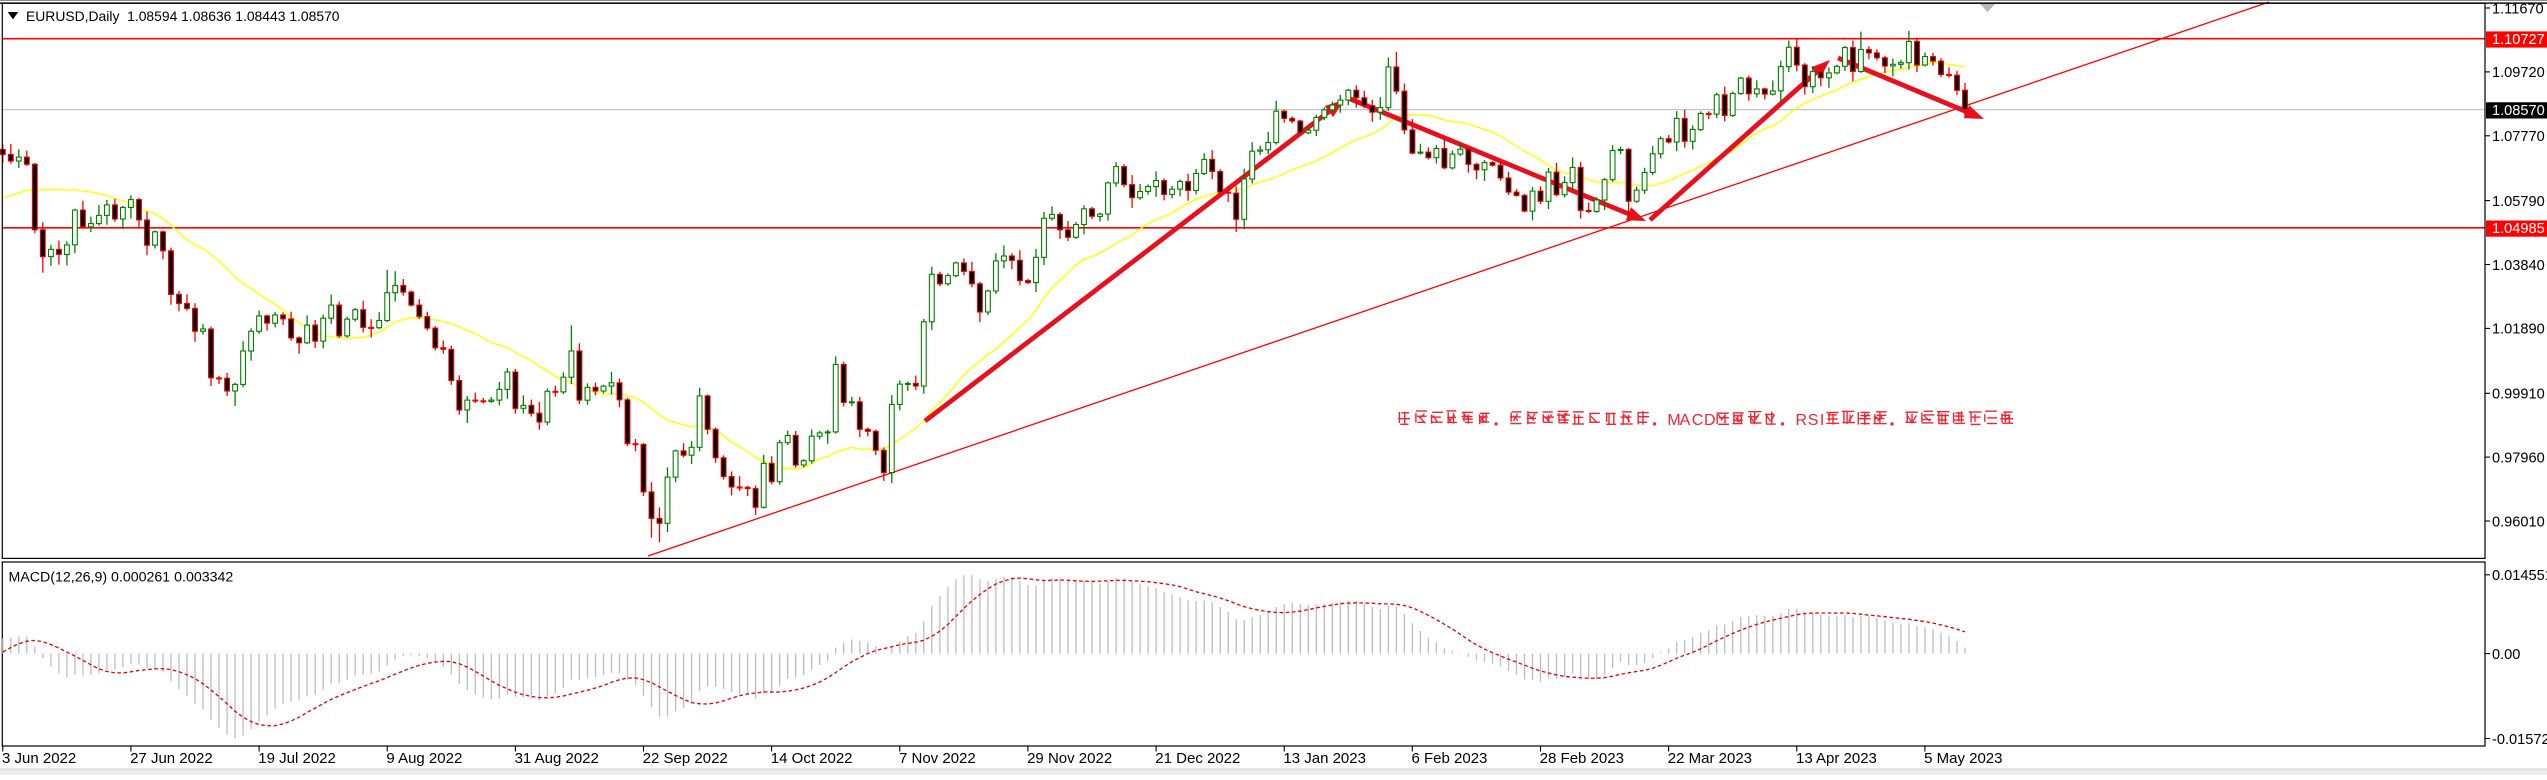 Image resolution: width=2547 pixels, height=780 pixels. What do you see at coordinates (557, 758) in the screenshot?
I see `svg-text: 31 Aug 2022` at bounding box center [557, 758].